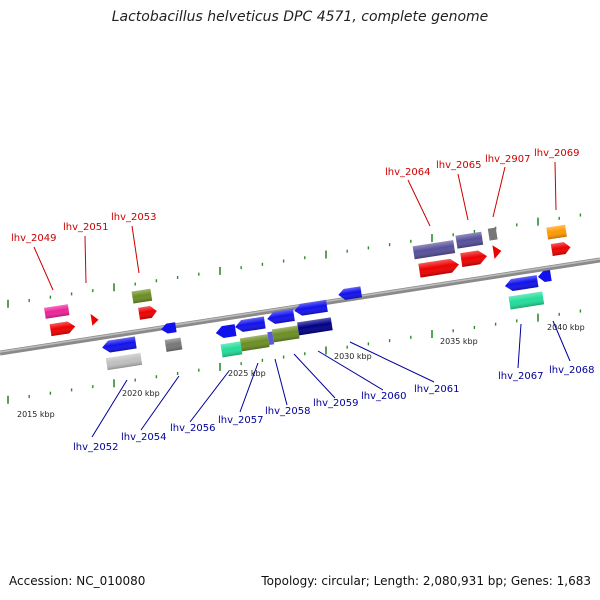  What do you see at coordinates (95, 447) in the screenshot?
I see `gene-label-lhv-2052: lhv_2052` at bounding box center [95, 447].